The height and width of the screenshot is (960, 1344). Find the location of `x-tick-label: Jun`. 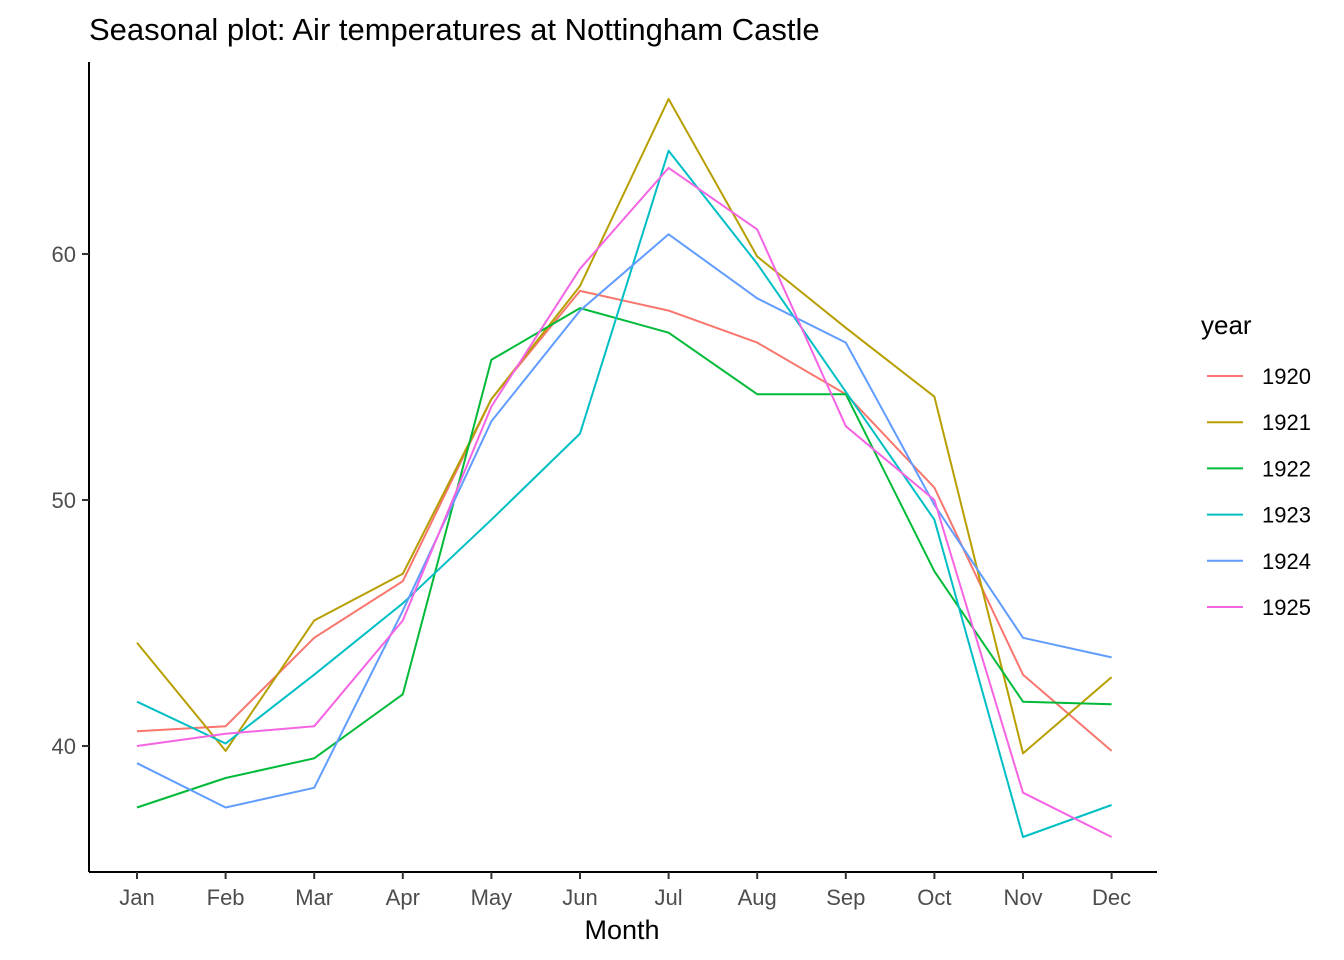

x-tick-label: Jun is located at coordinates (579, 897).